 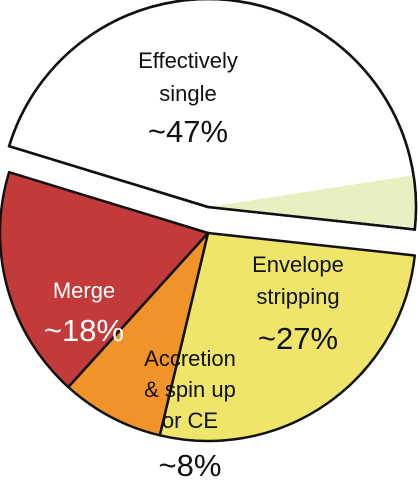 I want to click on slice-value-label-effectively-single: ~47%, so click(x=188, y=131).